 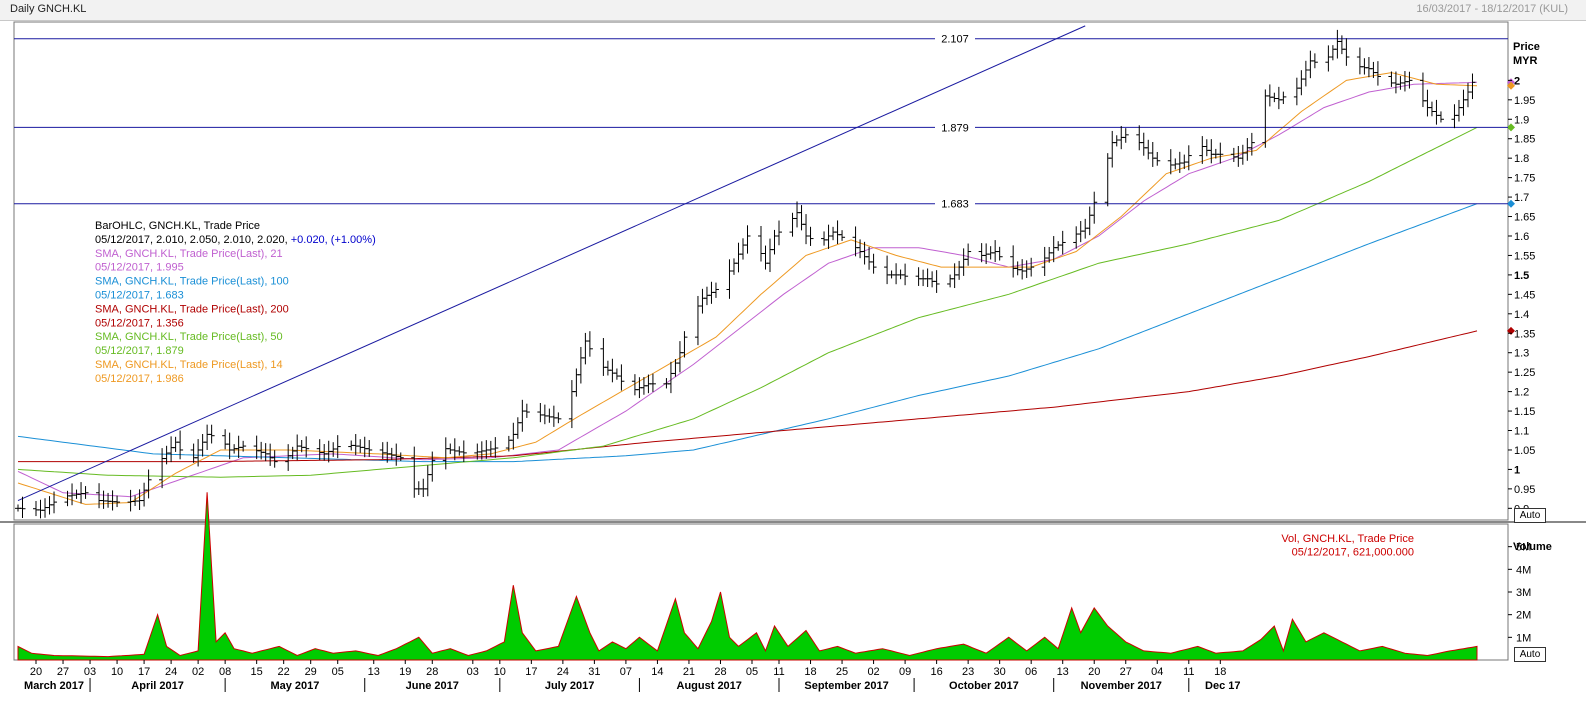 What do you see at coordinates (1222, 686) in the screenshot?
I see `month-label: Dec 17` at bounding box center [1222, 686].